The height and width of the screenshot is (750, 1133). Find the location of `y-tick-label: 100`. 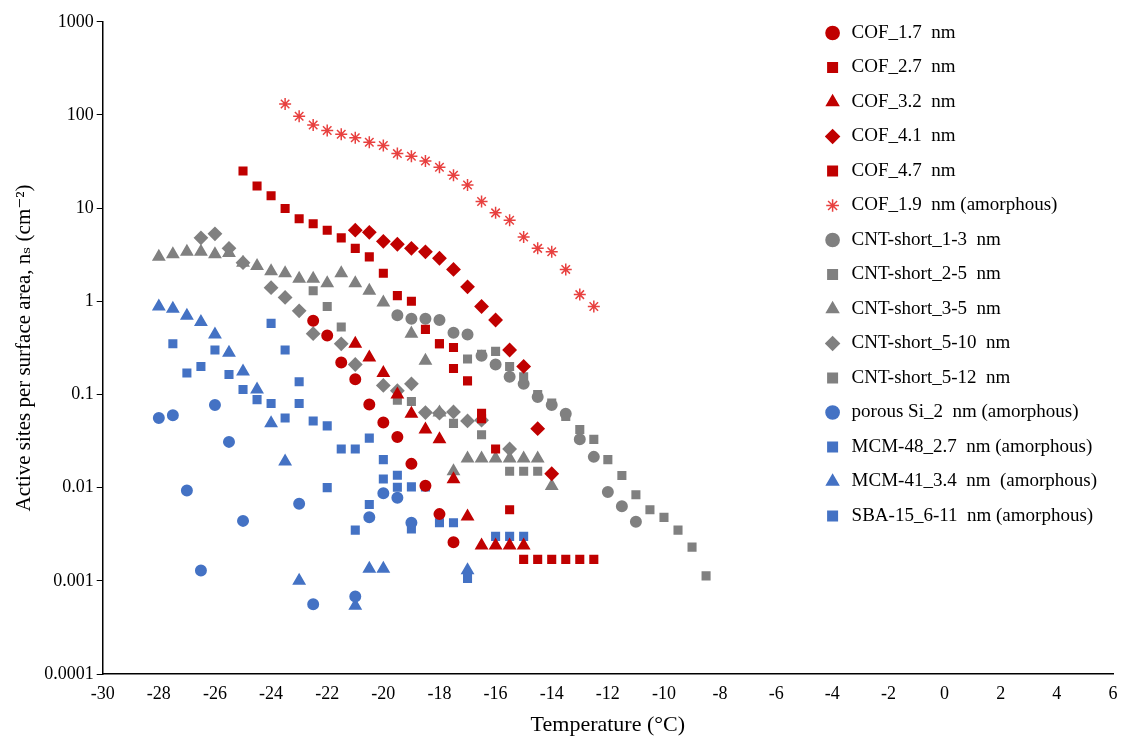

y-tick-label: 100 is located at coordinates (80, 113).